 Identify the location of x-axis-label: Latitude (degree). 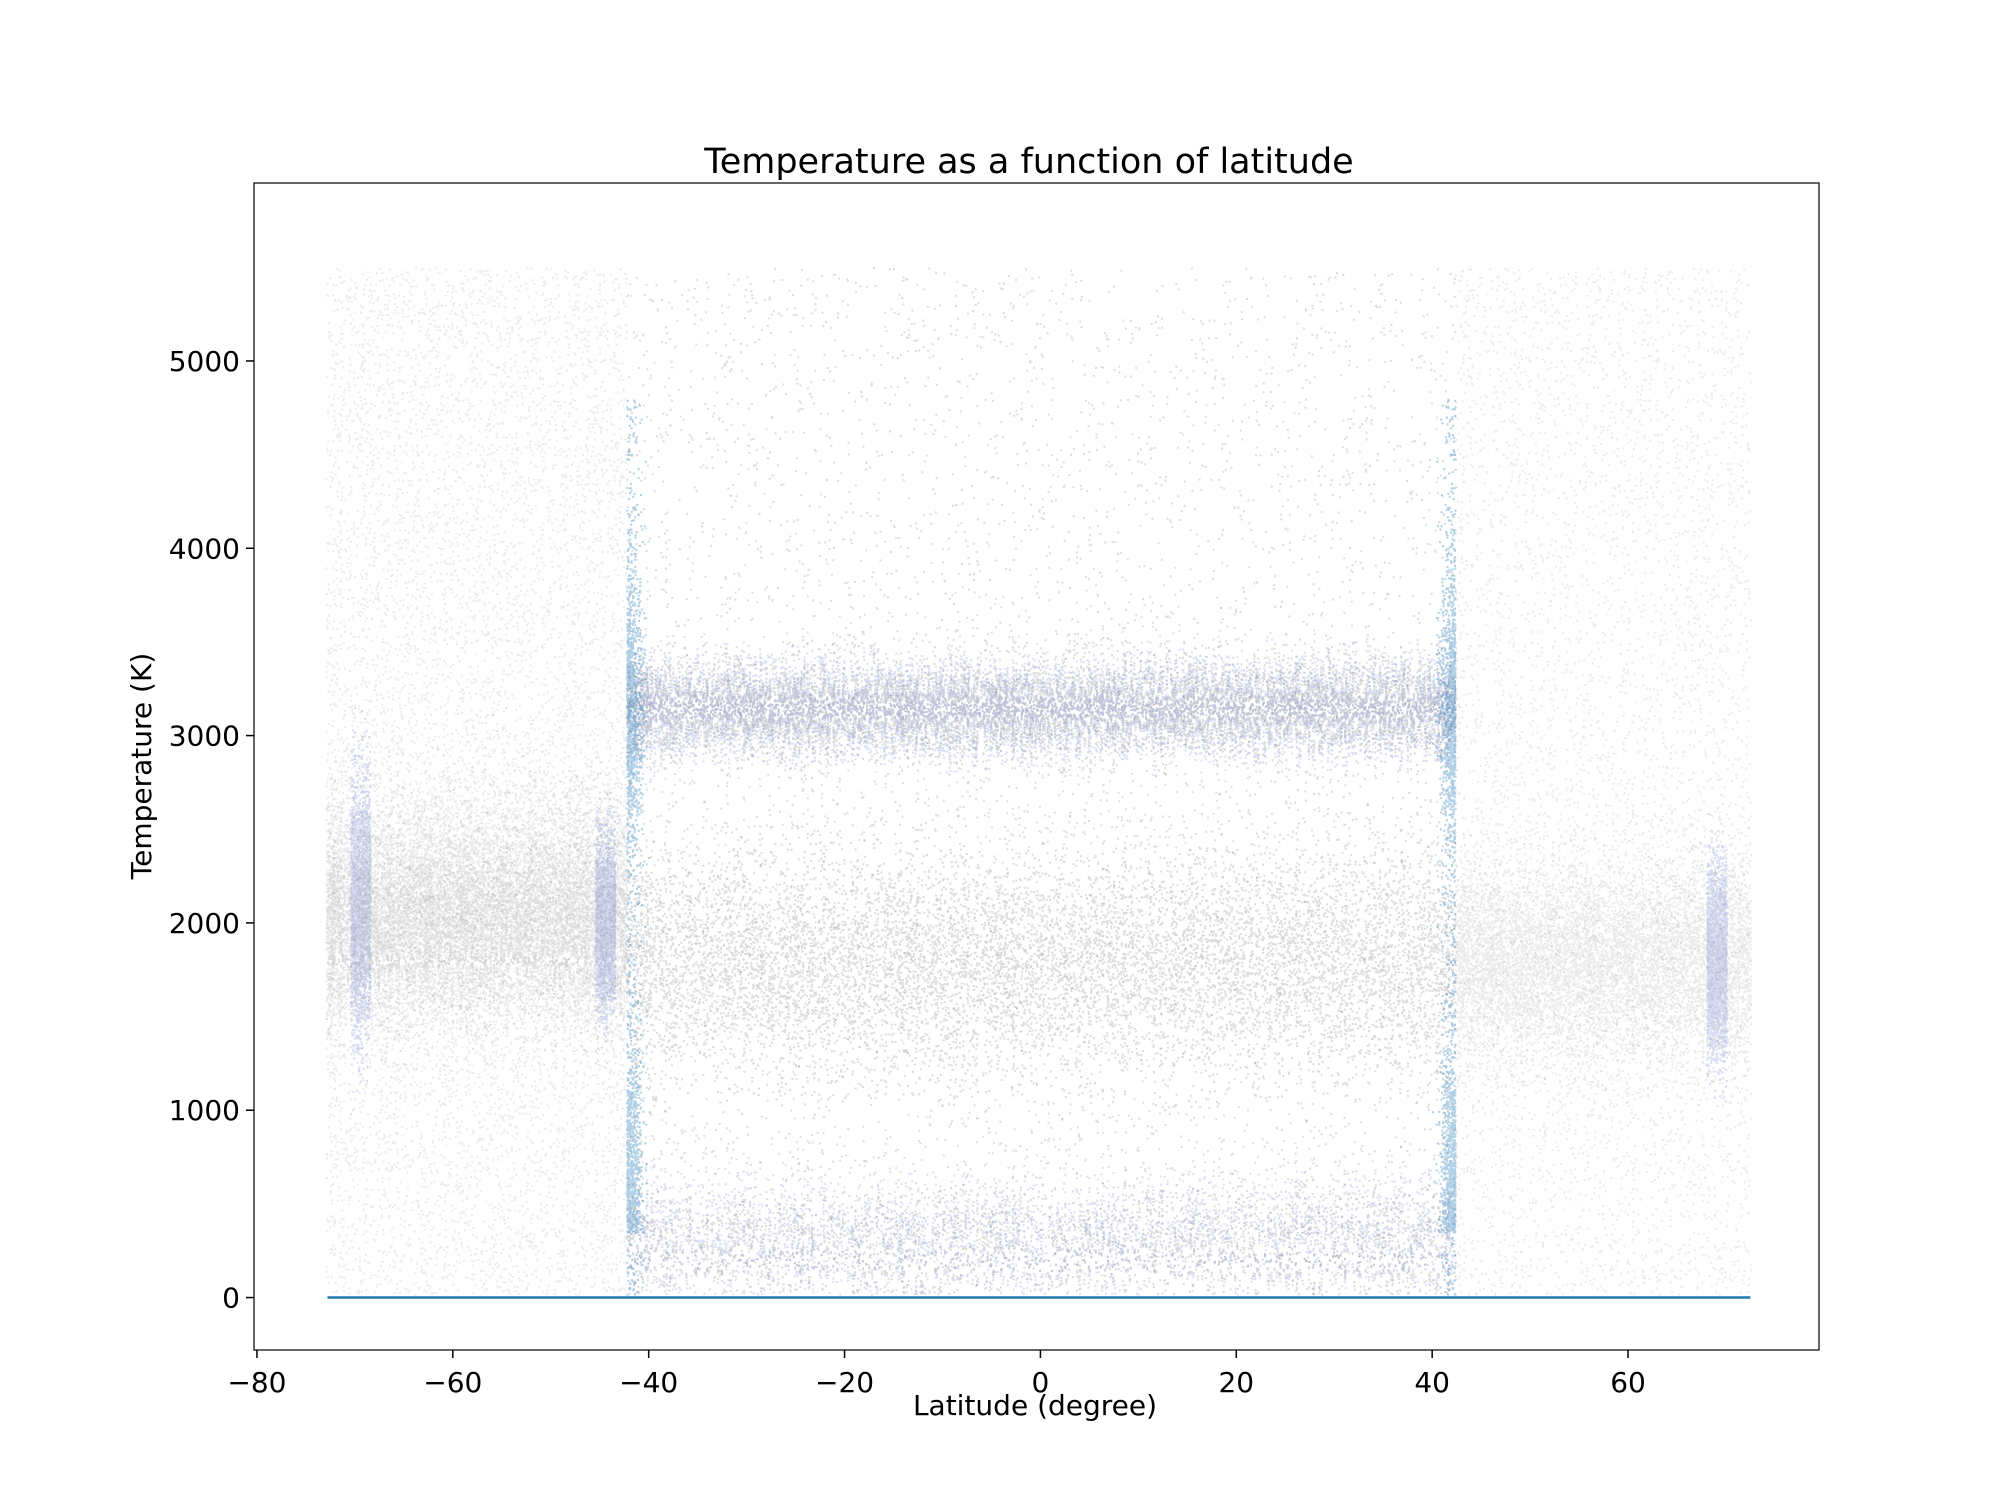
(1035, 1405).